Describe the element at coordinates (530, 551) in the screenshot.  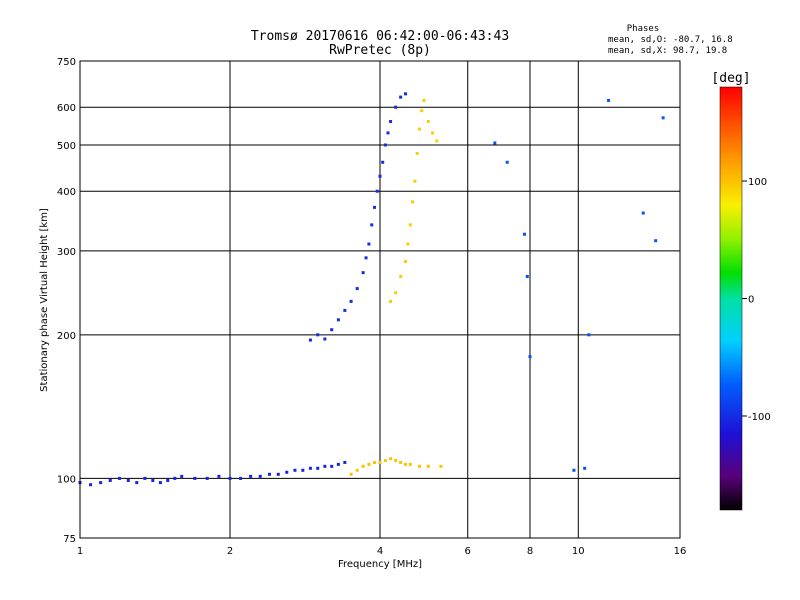
I see `x-tick-label: 8` at that location.